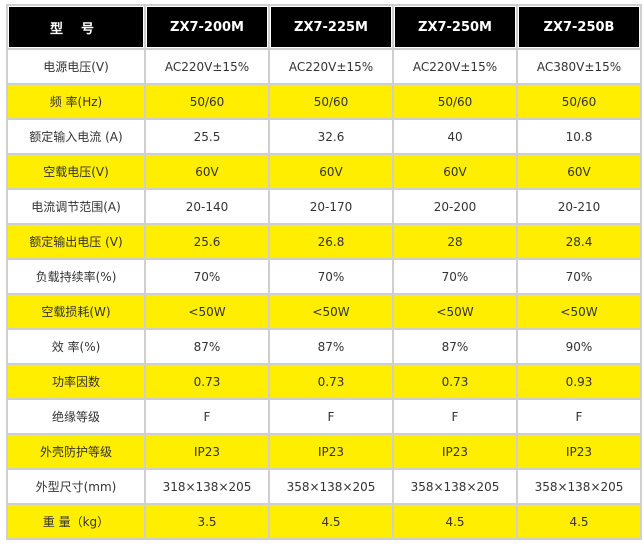  I want to click on table-cell: AC380V±15%, so click(579, 66).